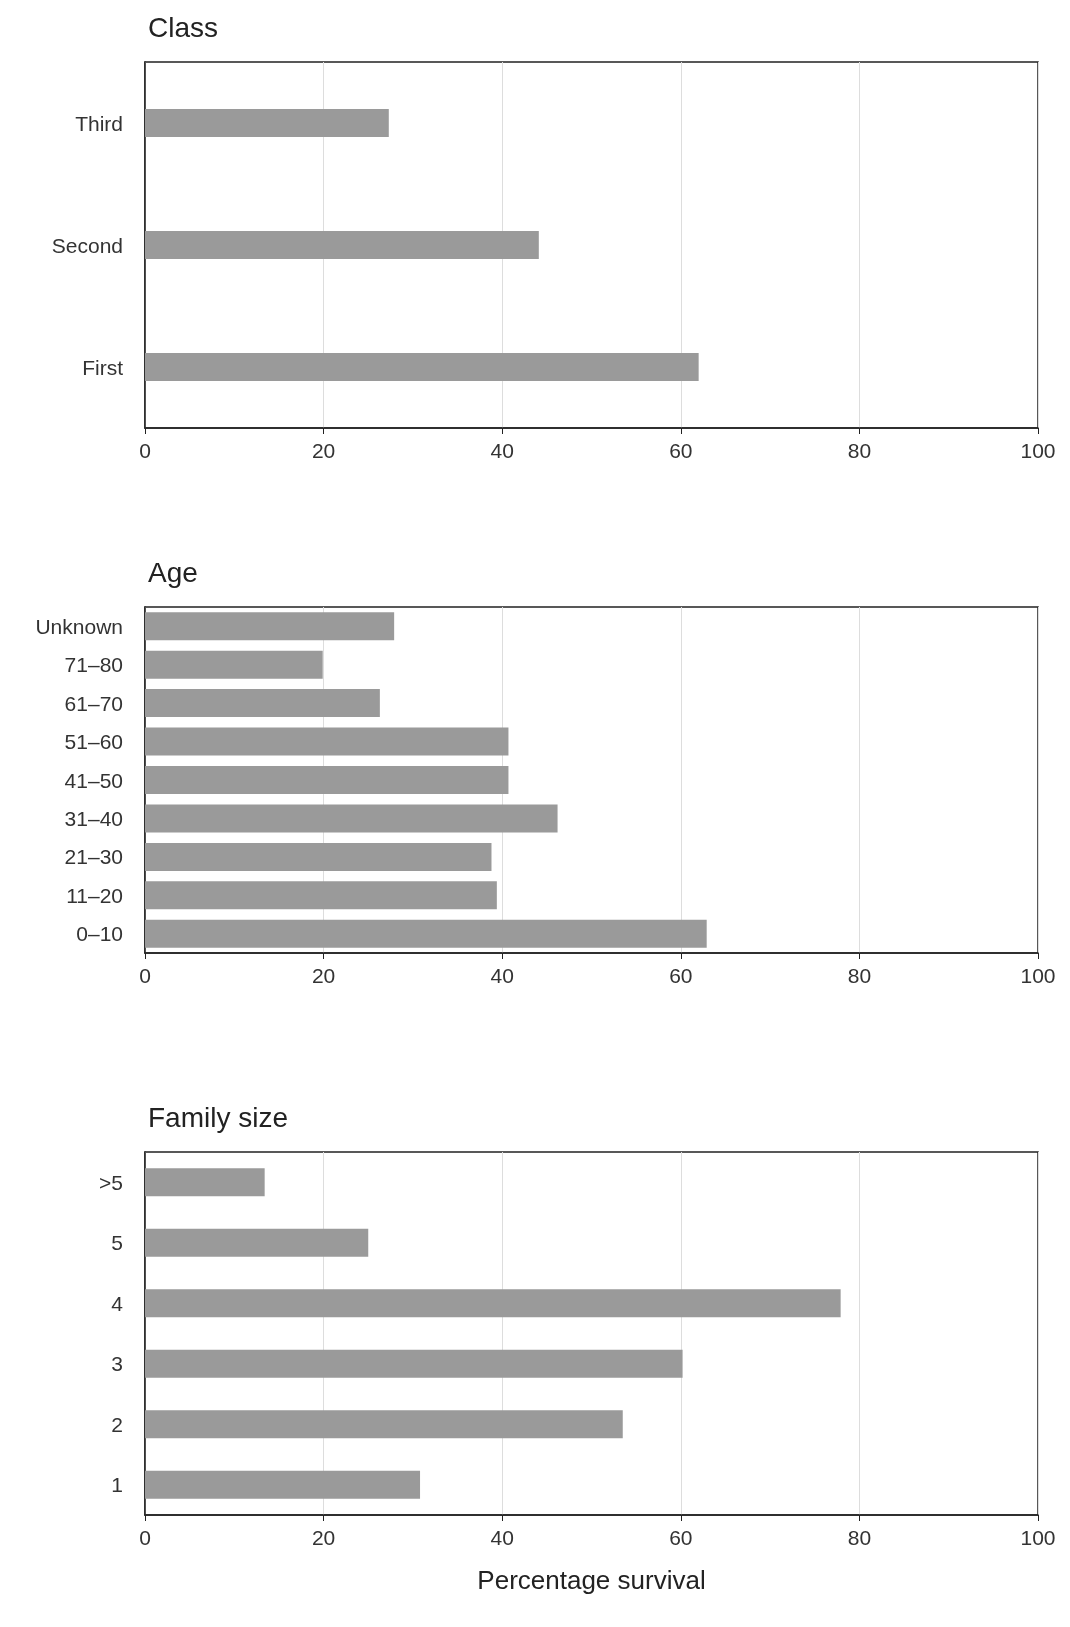 The width and height of the screenshot is (1070, 1627). Describe the element at coordinates (99, 123) in the screenshot. I see `y-tick-label: Third` at that location.